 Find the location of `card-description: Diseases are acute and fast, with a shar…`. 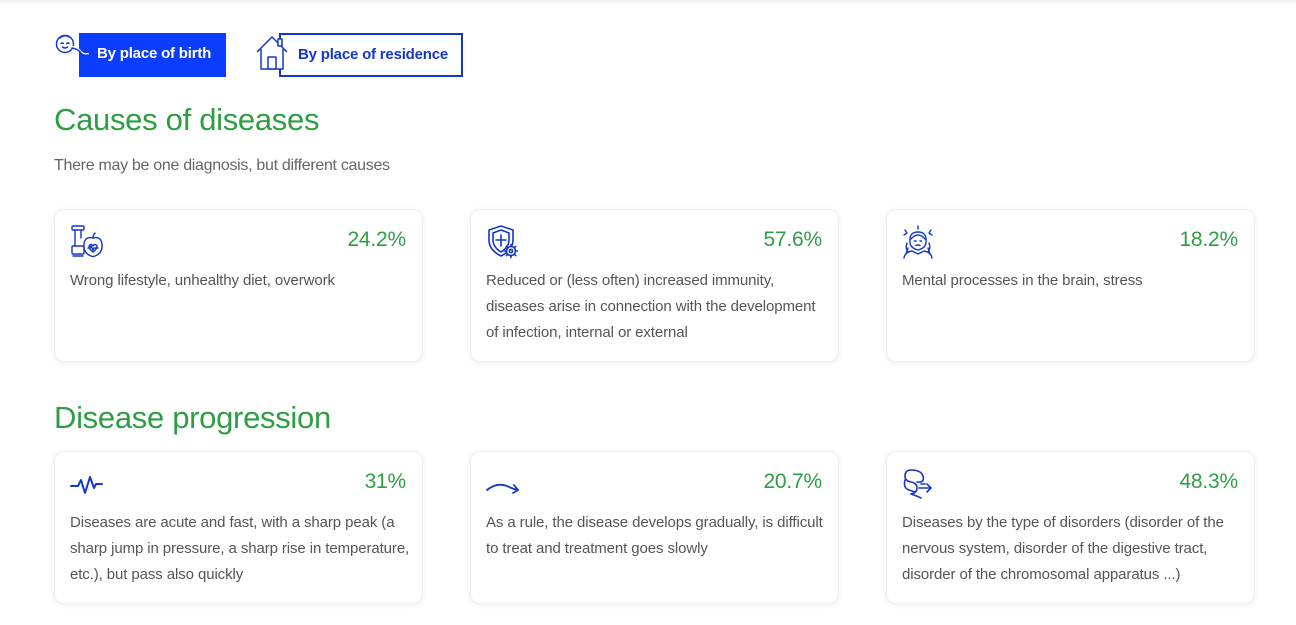

card-description: Diseases are acute and fast, with a shar… is located at coordinates (240, 548).